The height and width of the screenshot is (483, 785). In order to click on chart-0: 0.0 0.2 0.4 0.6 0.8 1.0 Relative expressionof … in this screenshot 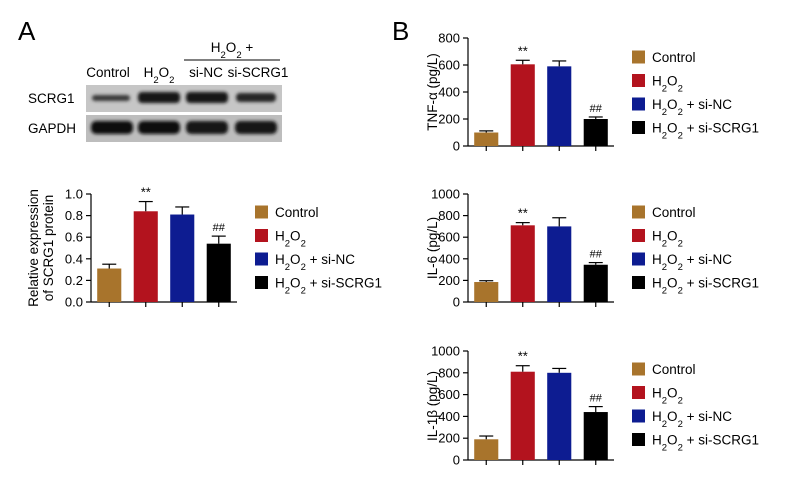, I will do `click(204, 247)`.